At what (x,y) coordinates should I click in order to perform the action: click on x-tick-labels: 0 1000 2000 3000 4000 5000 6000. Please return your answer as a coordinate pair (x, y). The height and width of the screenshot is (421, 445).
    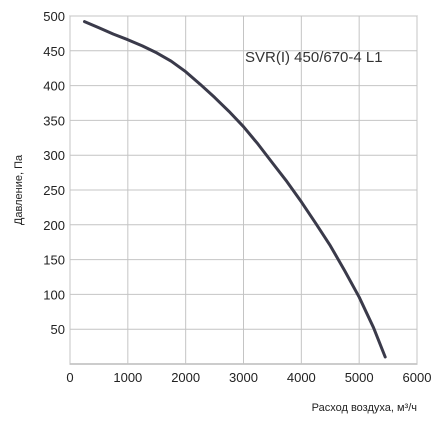
    Looking at the image, I should click on (248, 377).